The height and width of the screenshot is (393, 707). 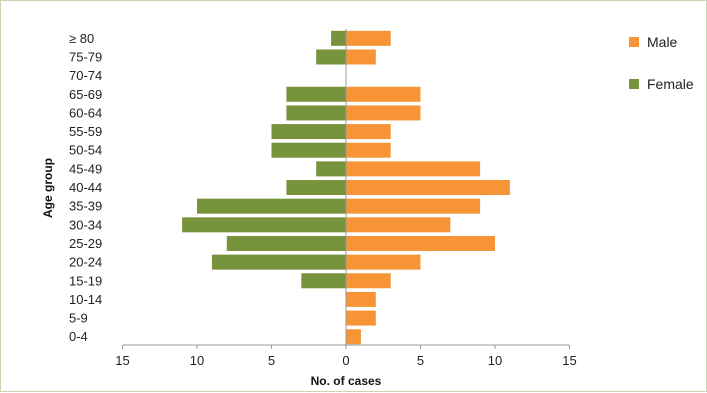 I want to click on y-tick-label: 5-9, so click(x=78, y=318).